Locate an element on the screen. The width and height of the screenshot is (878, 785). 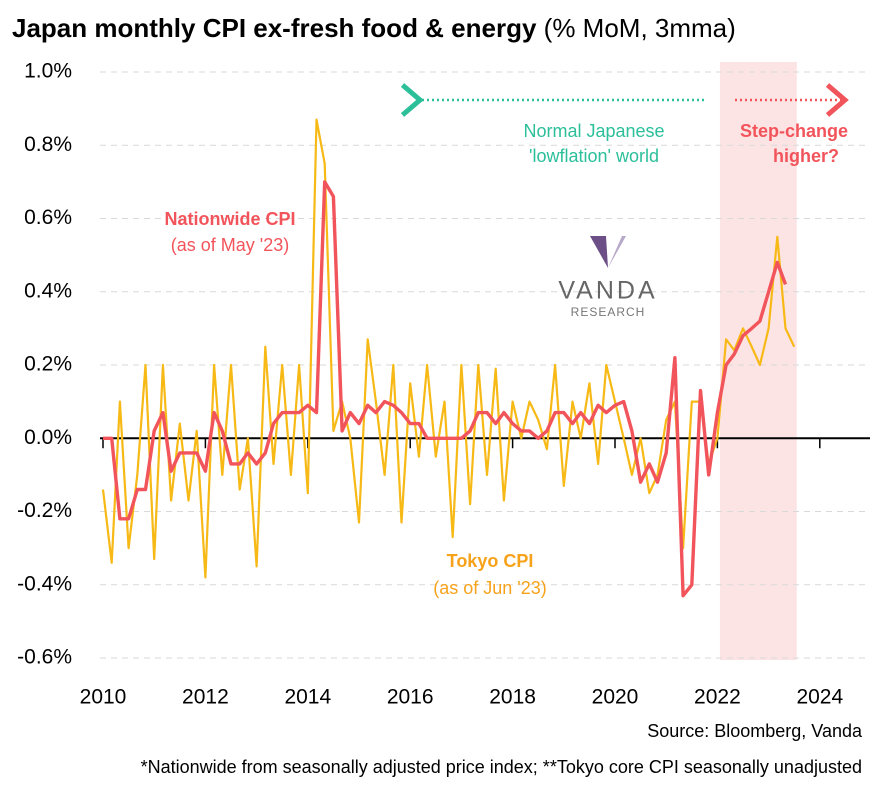
y-tick-label: -0.6% is located at coordinates (44, 657).